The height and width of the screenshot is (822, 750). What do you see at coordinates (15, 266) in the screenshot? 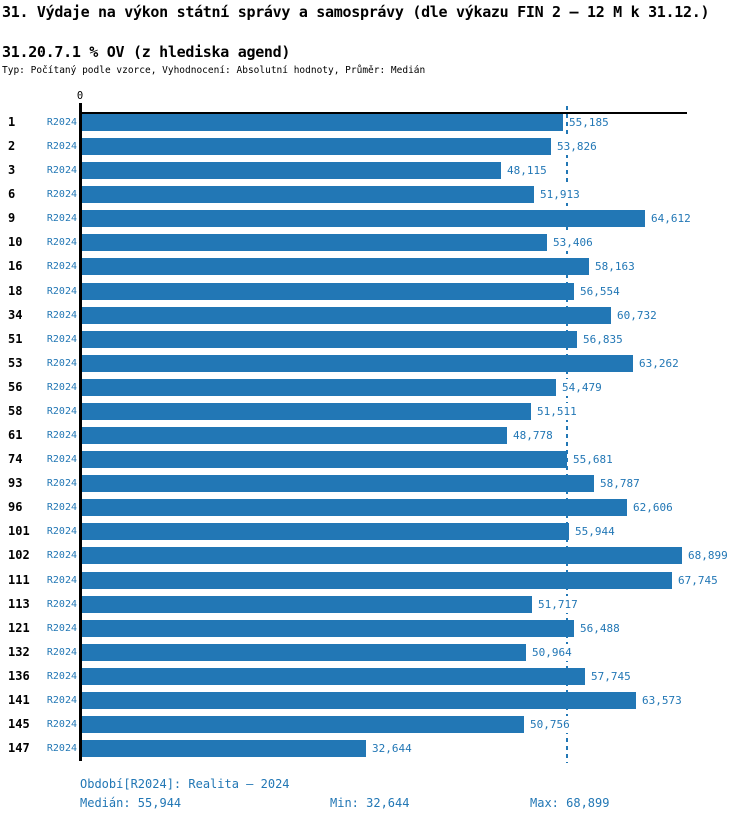
I see `row-id-label: 16` at bounding box center [15, 266].